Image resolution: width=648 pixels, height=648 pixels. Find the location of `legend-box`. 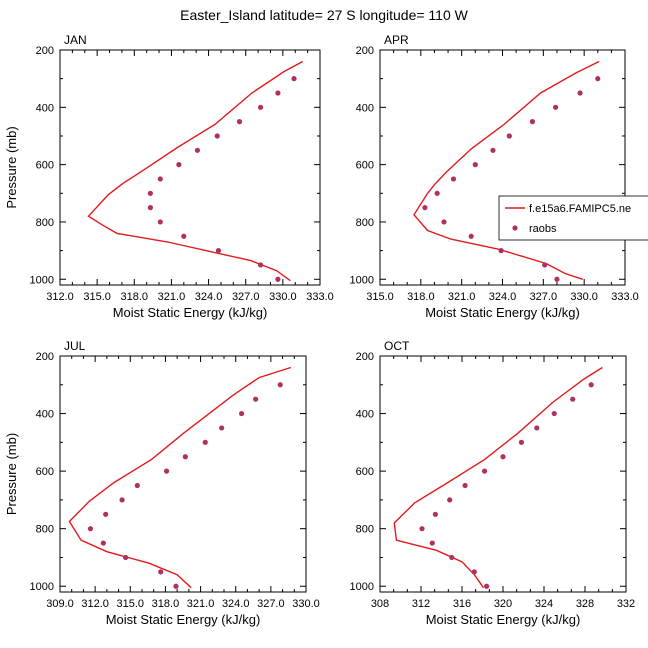

legend-box is located at coordinates (573, 218).